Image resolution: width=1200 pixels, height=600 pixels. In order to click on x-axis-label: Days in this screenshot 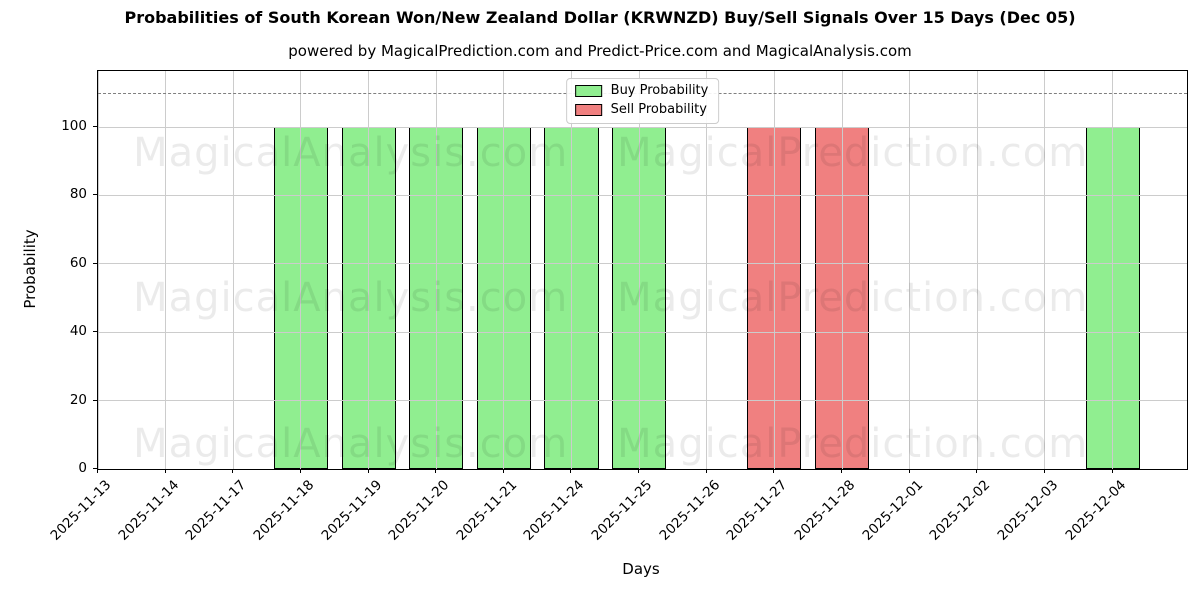, I will do `click(641, 569)`.